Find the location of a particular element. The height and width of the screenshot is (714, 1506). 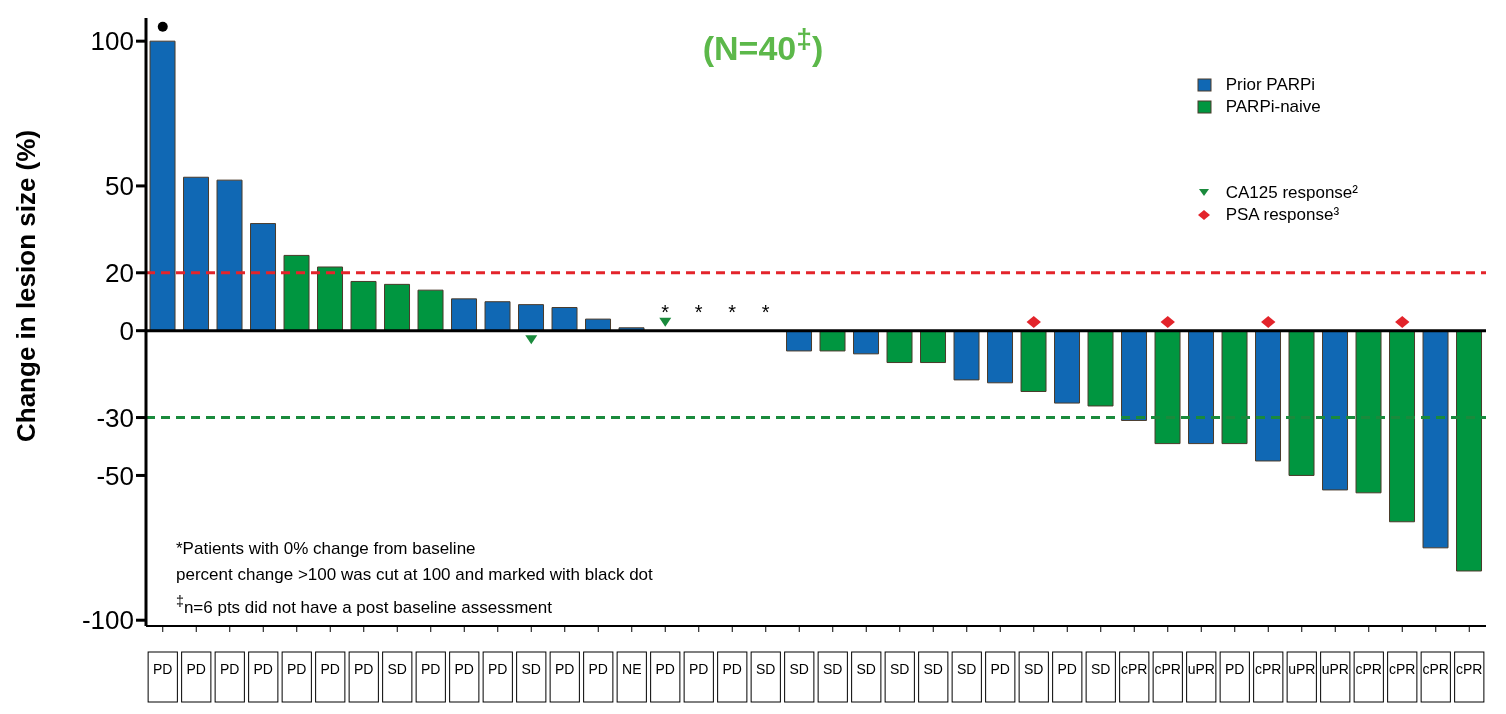

x-tick-label: NE is located at coordinates (632, 669).